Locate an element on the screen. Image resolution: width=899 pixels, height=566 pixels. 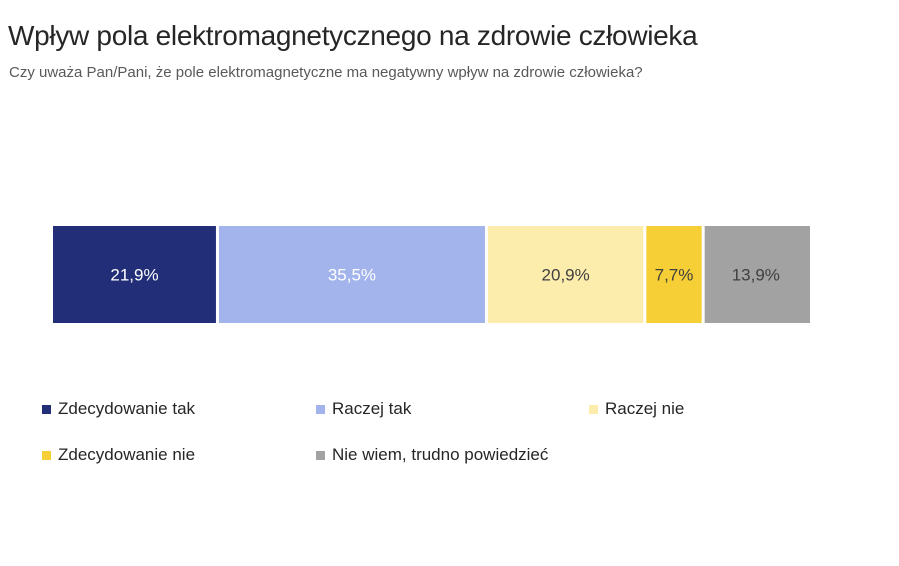
bar-data-label-4: 7,7% is located at coordinates (674, 275).